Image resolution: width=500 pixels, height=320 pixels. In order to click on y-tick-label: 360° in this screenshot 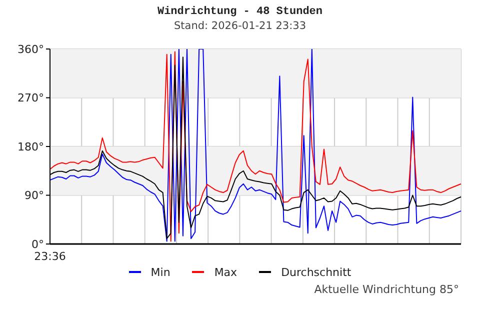, I will do `click(31, 49)`.